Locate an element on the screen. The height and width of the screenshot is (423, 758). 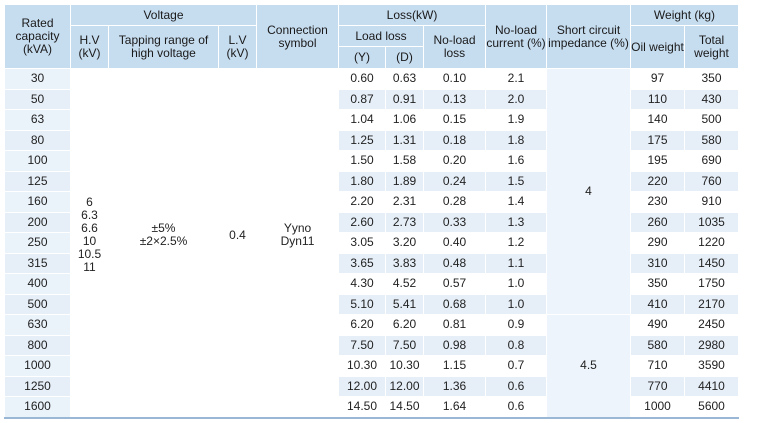
cell-load-loss-d: 2.73 is located at coordinates (404, 222).